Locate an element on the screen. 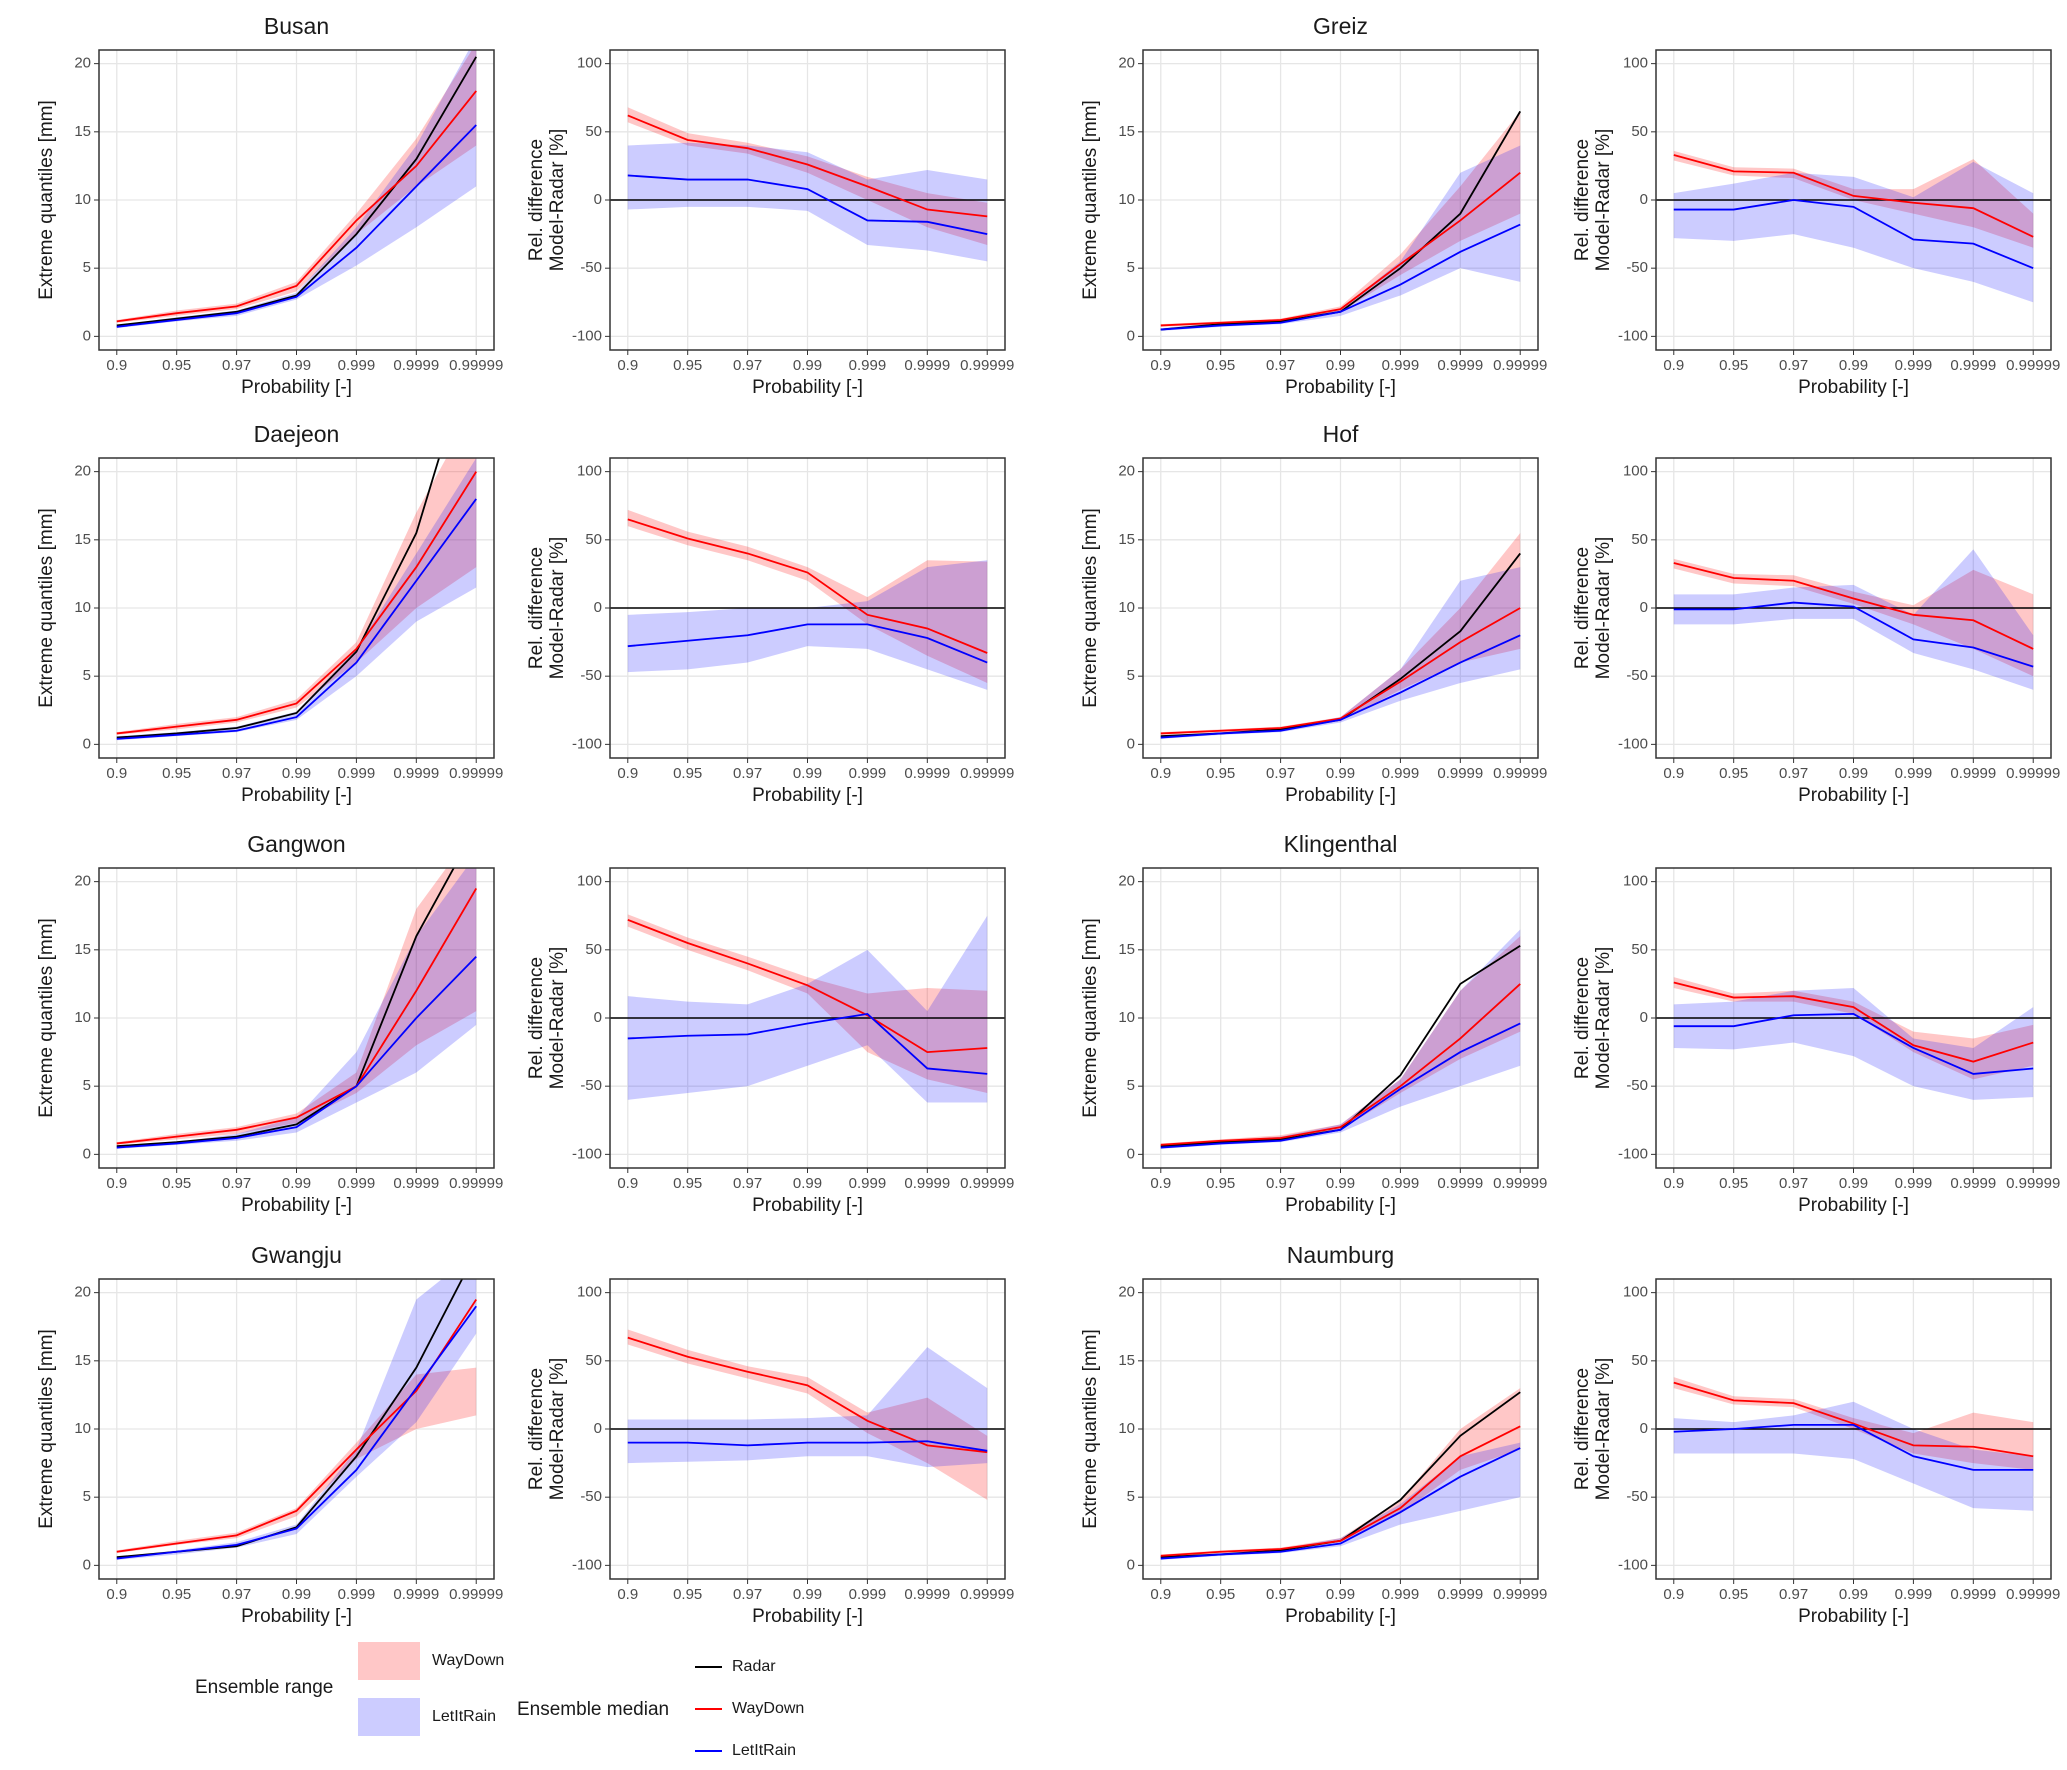 This screenshot has width=2067, height=1770. chart-title: Klingenthal is located at coordinates (1341, 844).